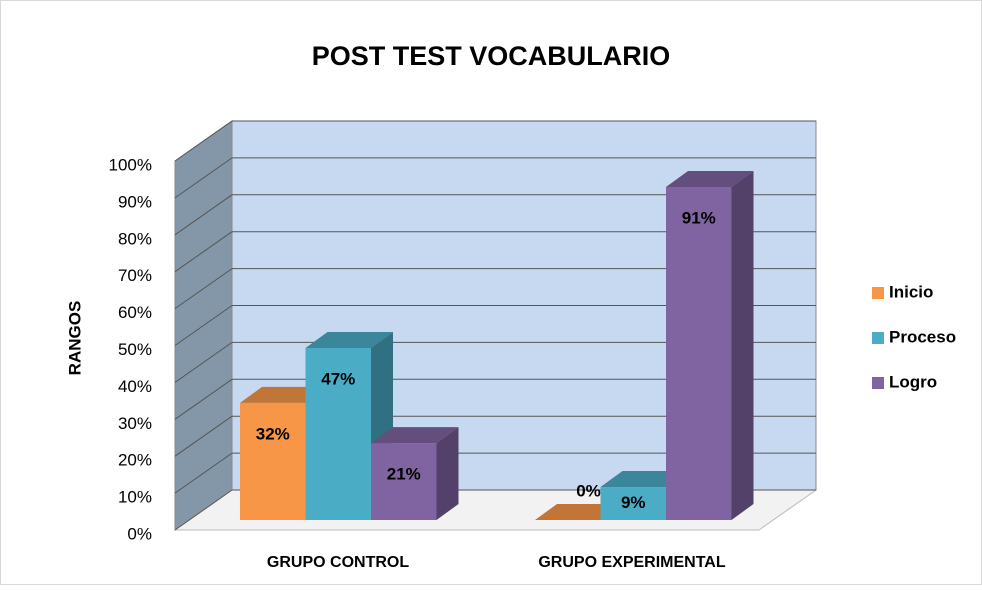 The height and width of the screenshot is (590, 982). What do you see at coordinates (135, 386) in the screenshot?
I see `y-tick-label: 40%` at bounding box center [135, 386].